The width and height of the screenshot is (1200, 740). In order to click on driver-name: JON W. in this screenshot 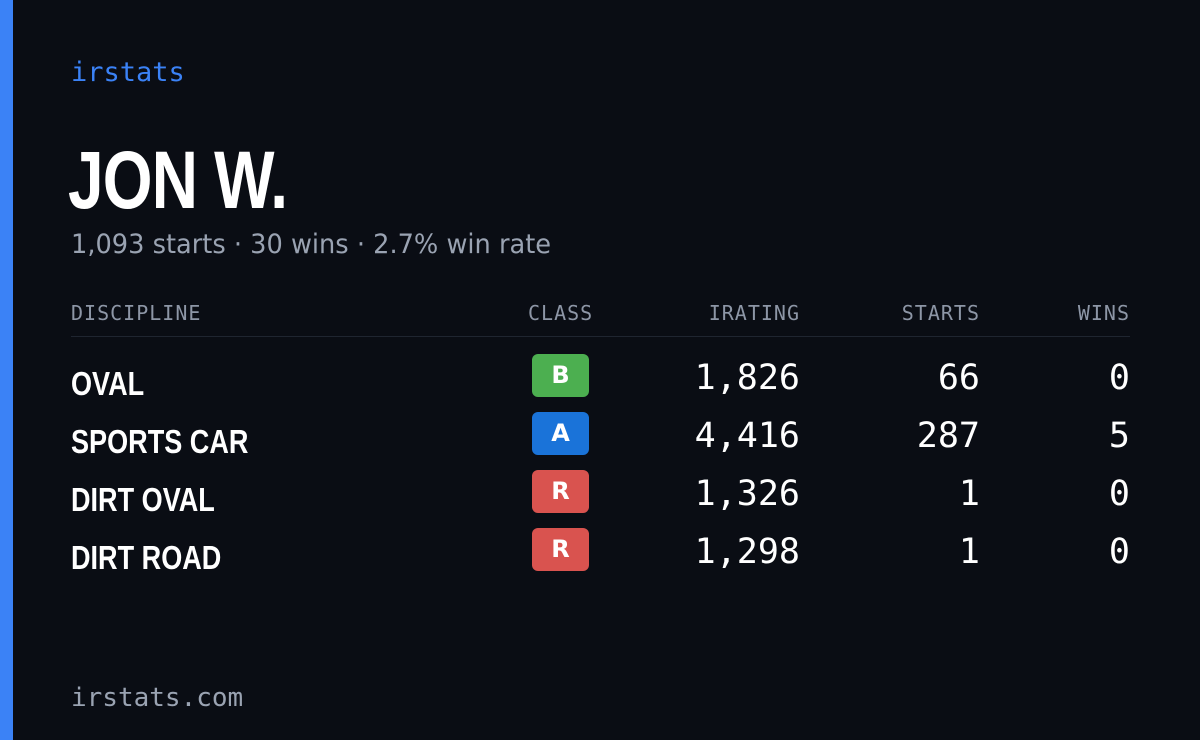, I will do `click(178, 180)`.